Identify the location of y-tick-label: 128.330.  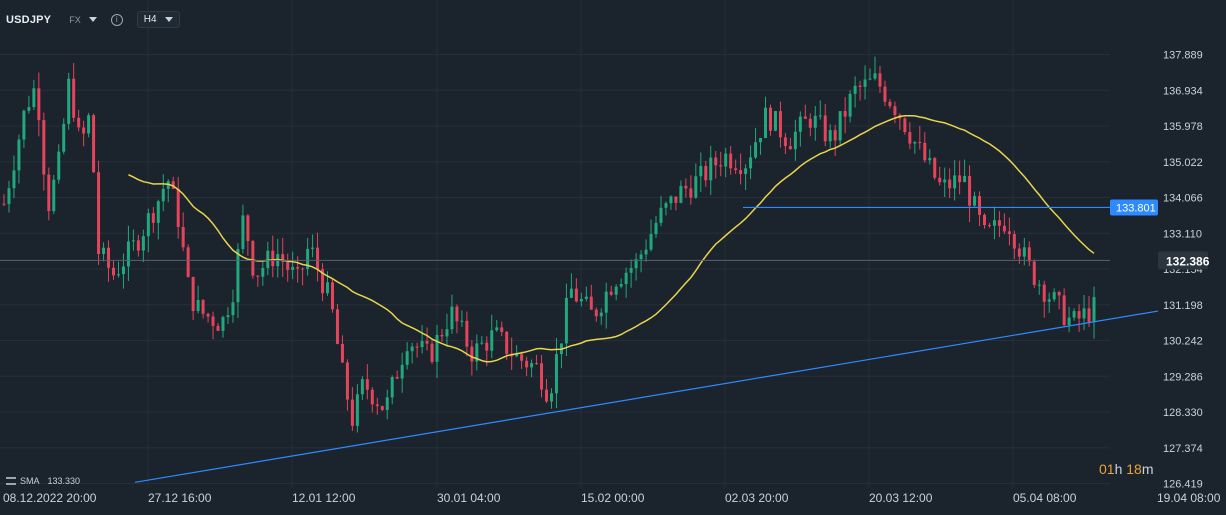
(1183, 413).